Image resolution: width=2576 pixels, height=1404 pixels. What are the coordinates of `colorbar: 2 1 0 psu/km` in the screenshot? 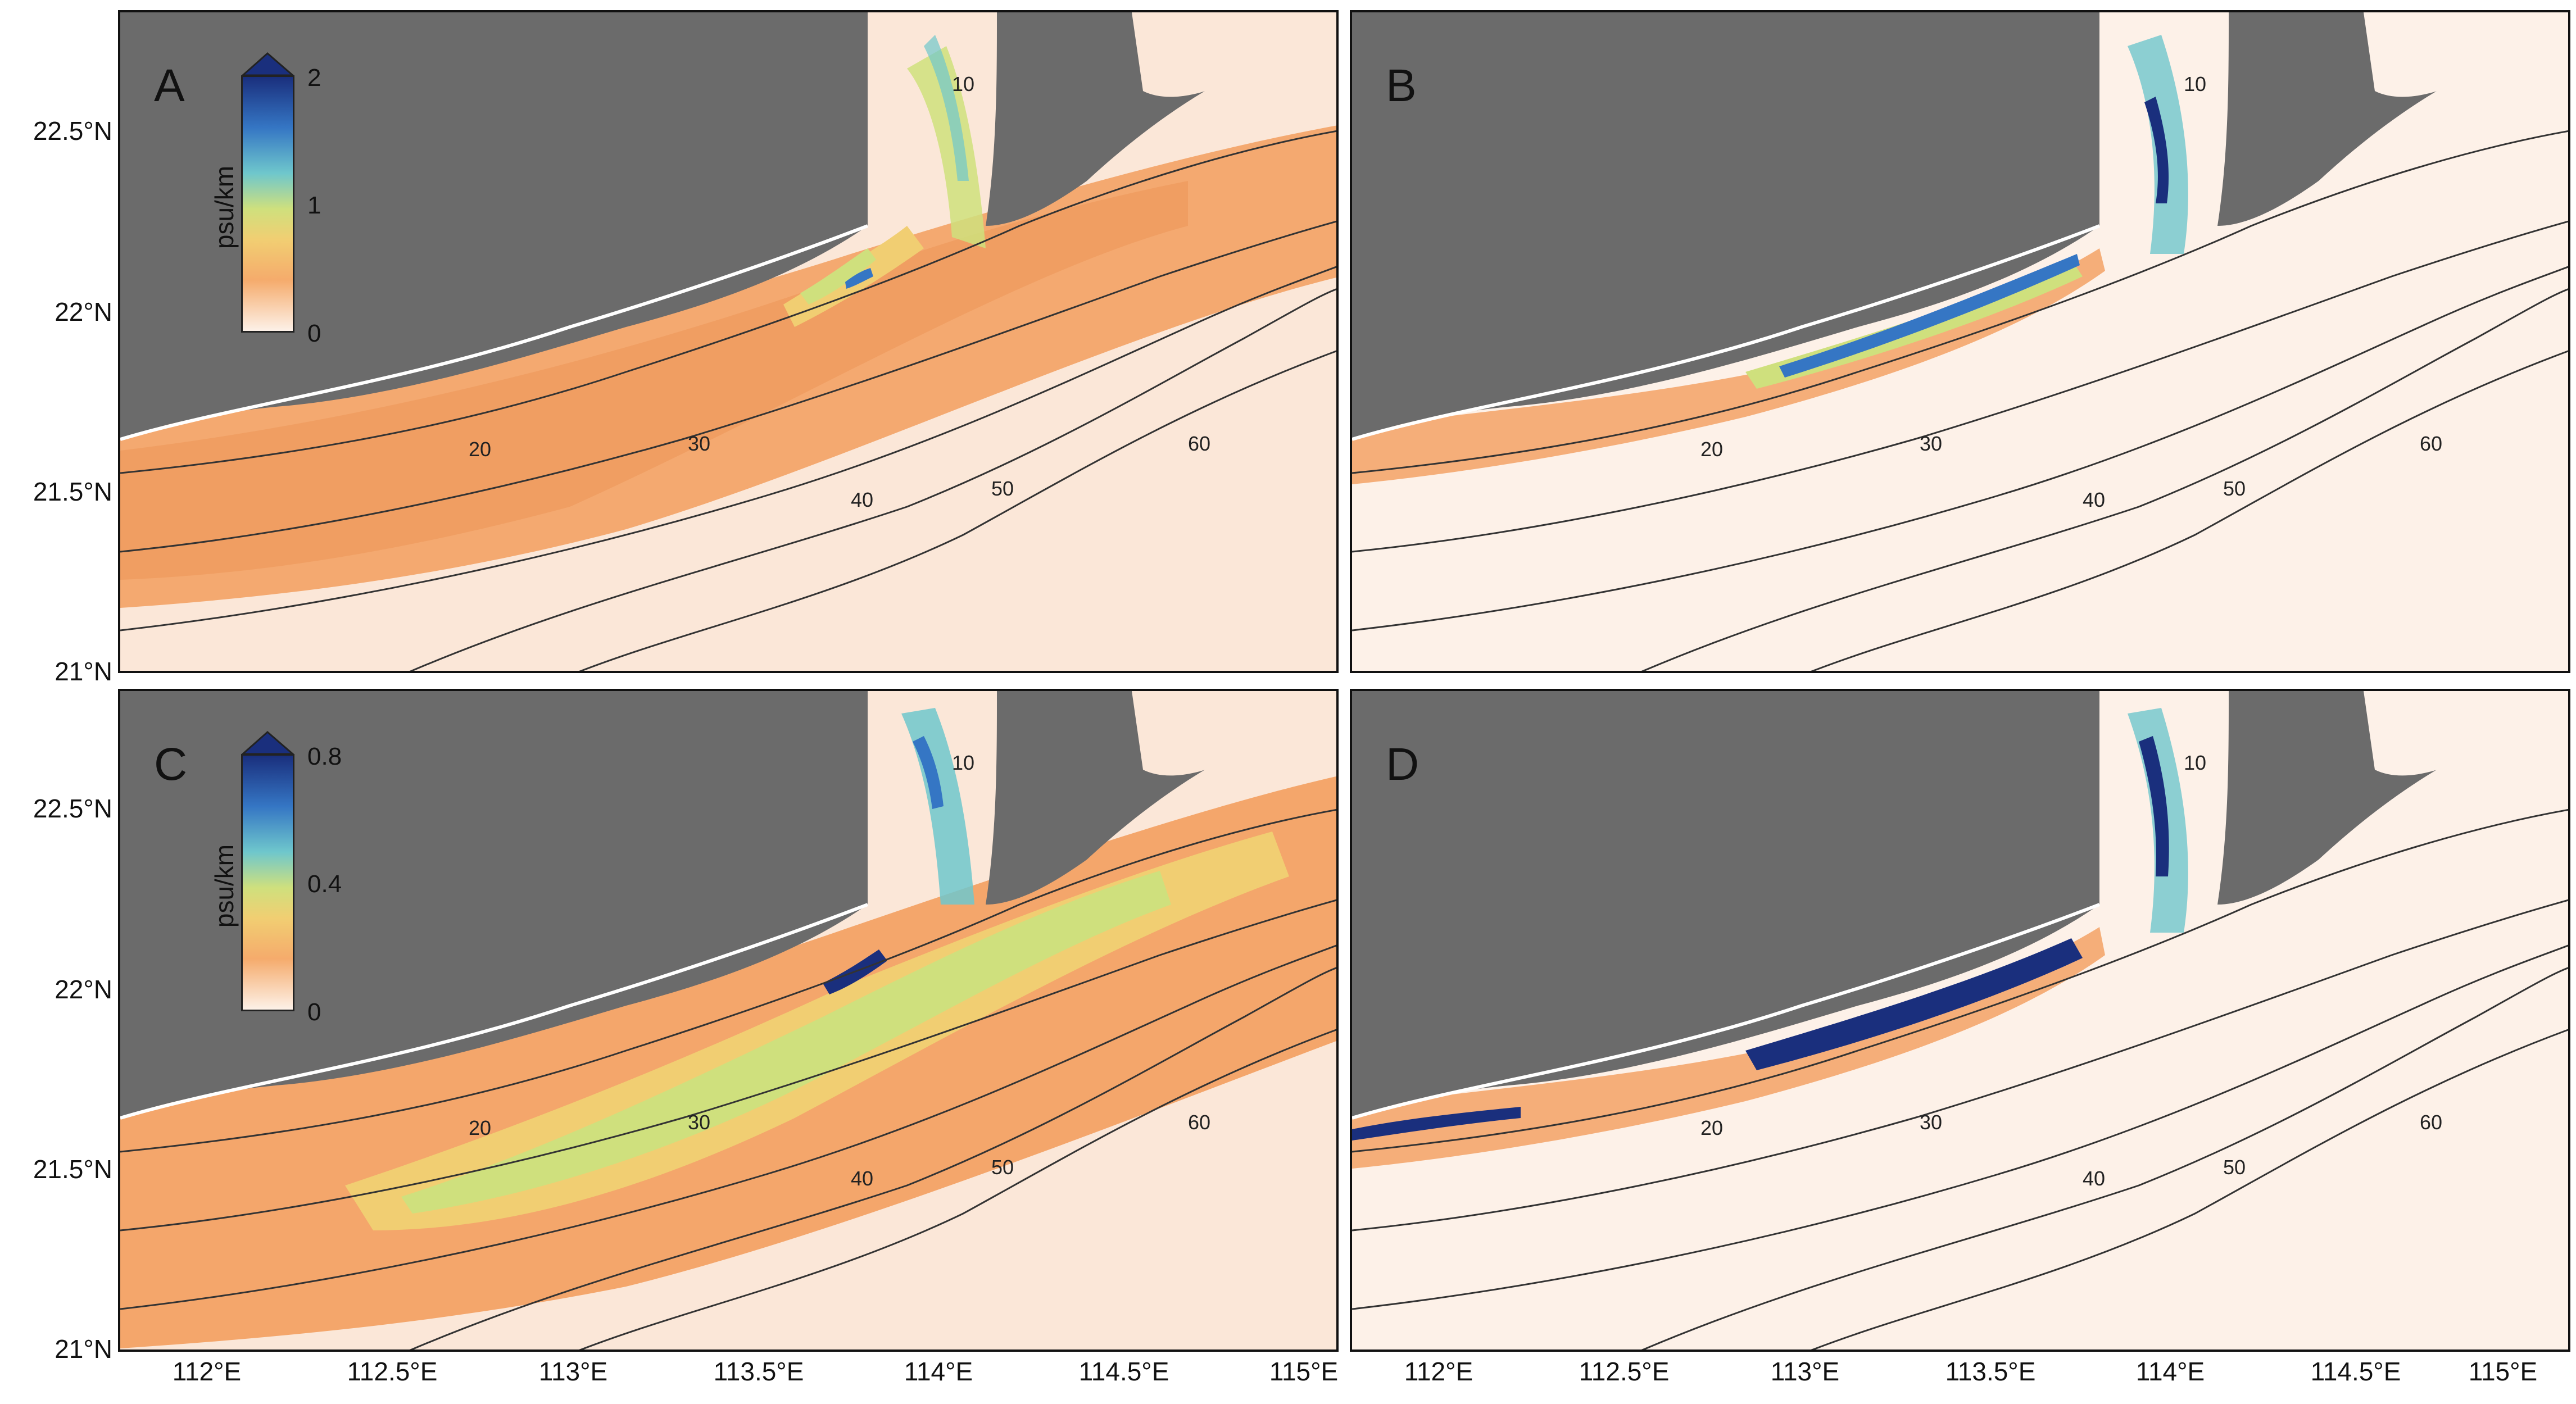 It's located at (310, 199).